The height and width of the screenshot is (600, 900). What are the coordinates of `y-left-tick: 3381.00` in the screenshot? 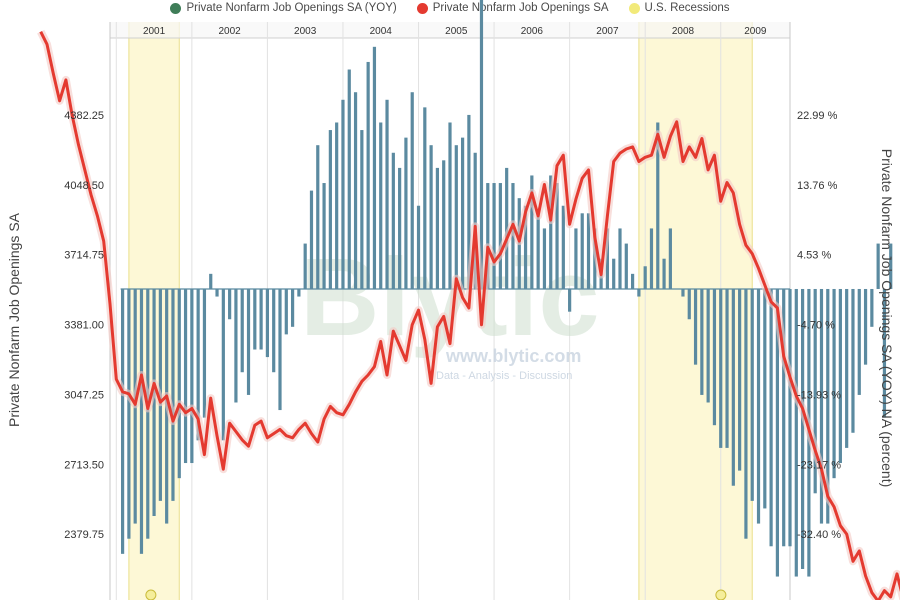 It's located at (84, 326).